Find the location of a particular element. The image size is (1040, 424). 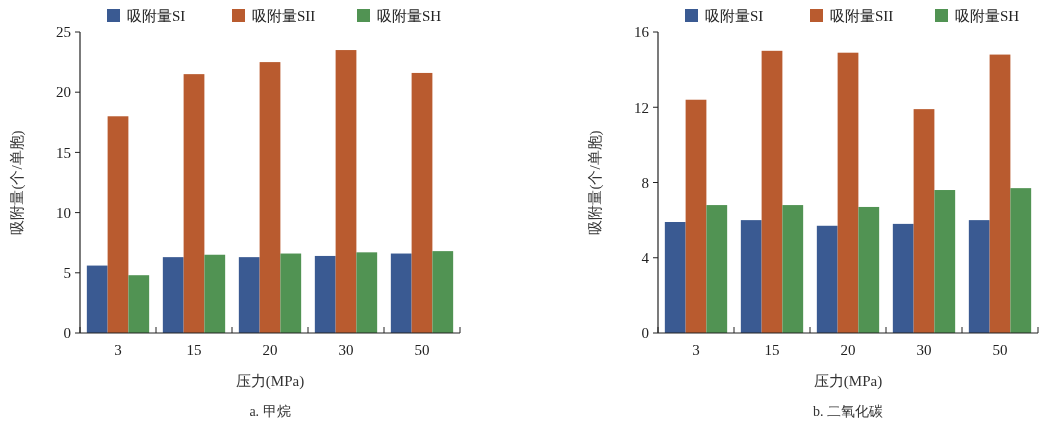

y-tick-label: 10 is located at coordinates (63, 212).